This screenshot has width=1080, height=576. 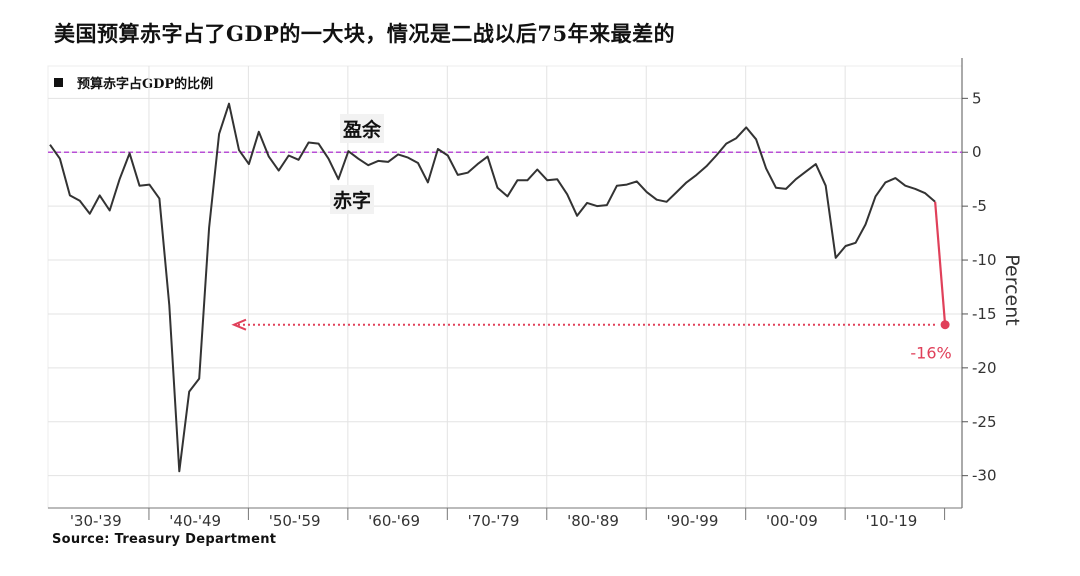 What do you see at coordinates (1012, 290) in the screenshot?
I see `y-axis-title: Percent` at bounding box center [1012, 290].